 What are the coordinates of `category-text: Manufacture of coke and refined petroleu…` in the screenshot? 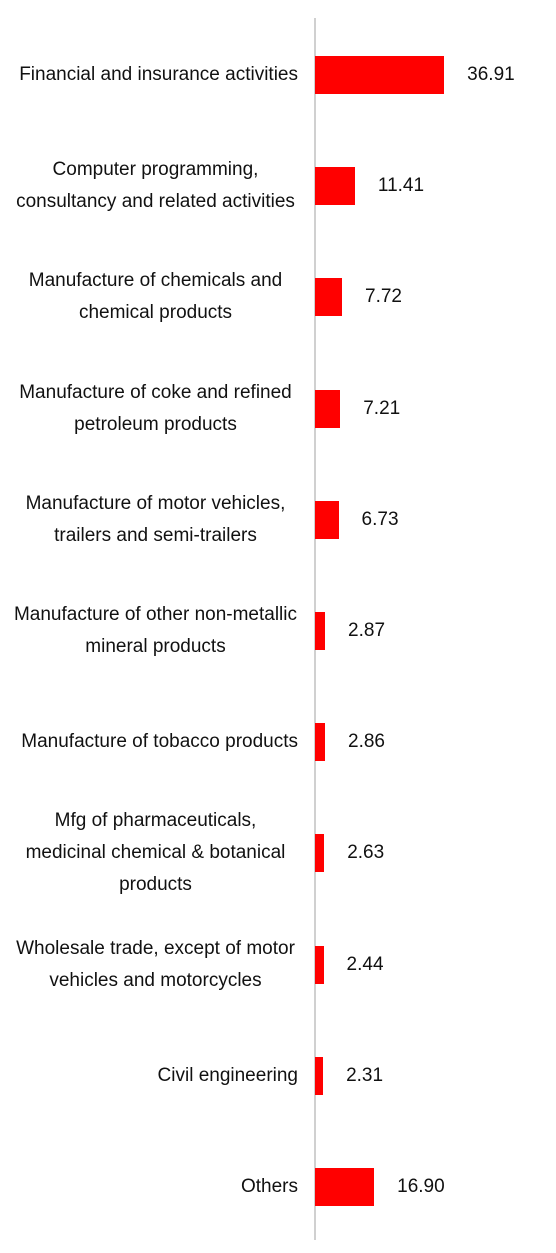 It's located at (155, 408).